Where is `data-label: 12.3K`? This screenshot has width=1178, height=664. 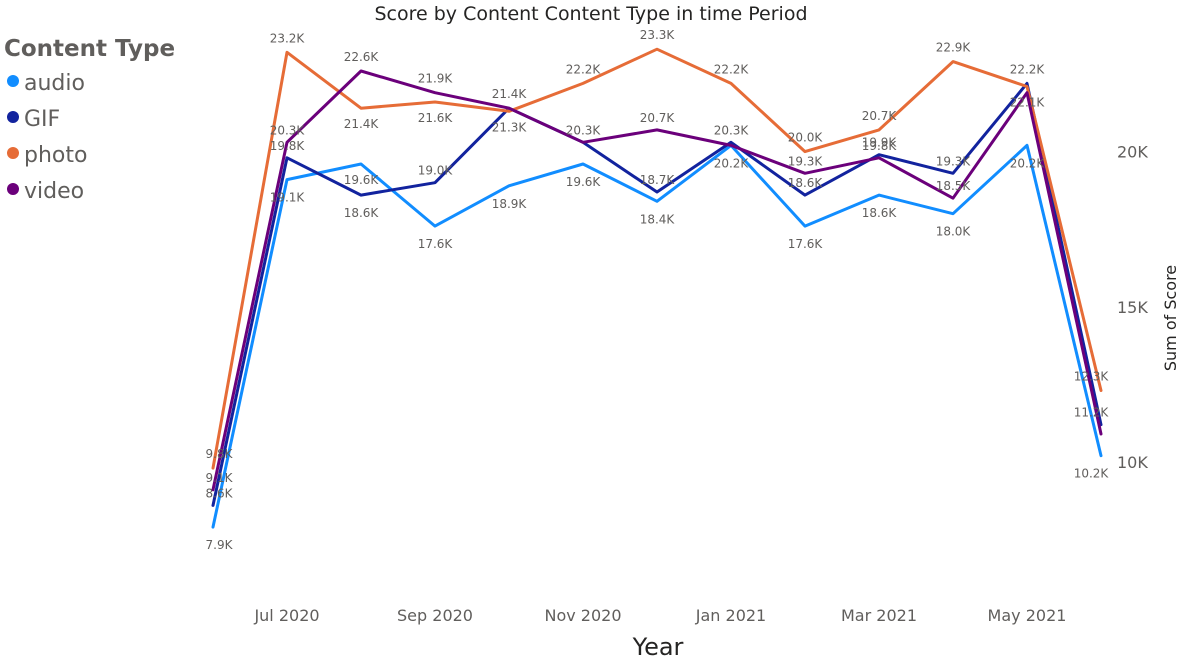
data-label: 12.3K is located at coordinates (1092, 377).